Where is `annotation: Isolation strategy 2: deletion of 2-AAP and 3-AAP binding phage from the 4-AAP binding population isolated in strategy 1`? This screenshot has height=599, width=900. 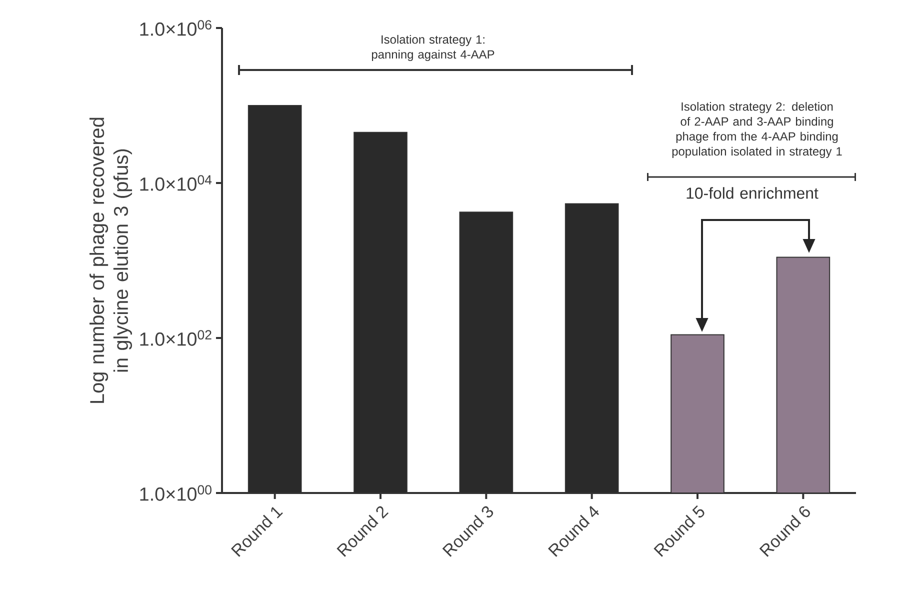
annotation: Isolation strategy 2: deletion of 2-AAP and 3-AAP binding phage from the 4-AAP binding population isolated in strategy 1 is located at coordinates (757, 130).